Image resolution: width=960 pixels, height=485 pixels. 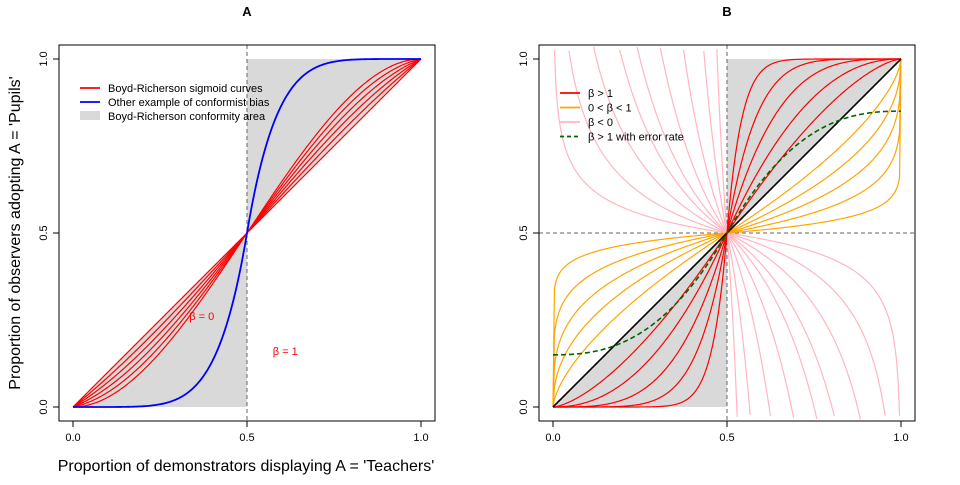 I want to click on legend-label: Other example of conformist bias, so click(x=189, y=103).